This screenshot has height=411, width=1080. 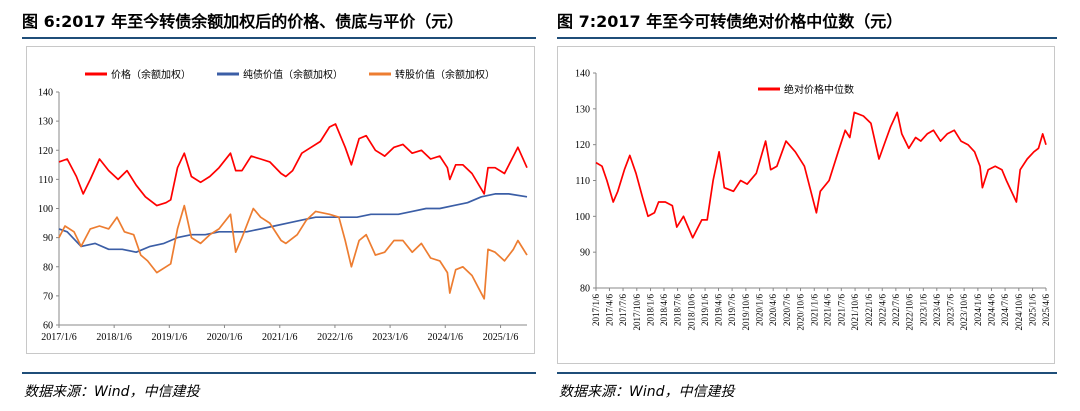 What do you see at coordinates (45, 93) in the screenshot?
I see `fig6-y-tick-label: 140` at bounding box center [45, 93].